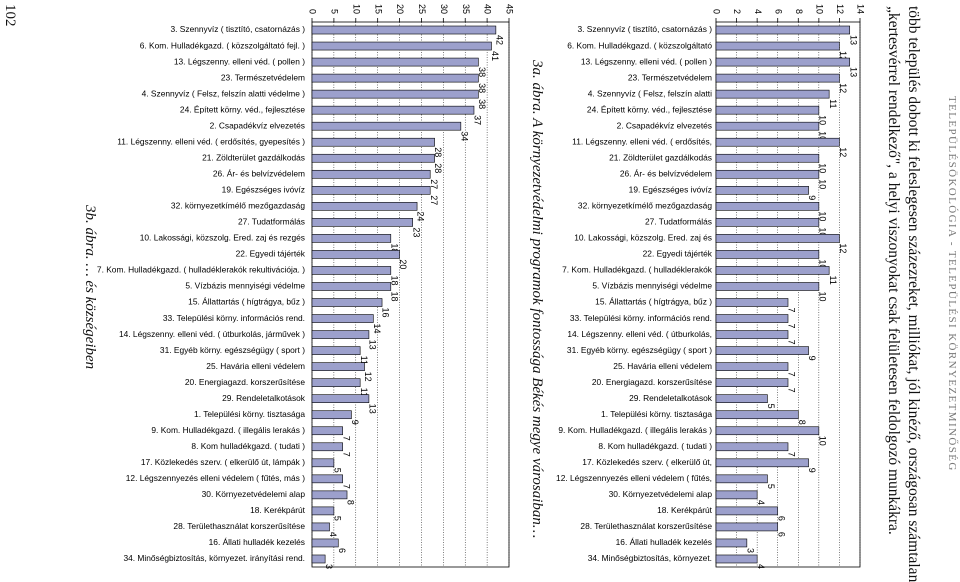 The image size is (960, 582). Describe the element at coordinates (643, 238) in the screenshot. I see `category-label: 10. Lakossági, közszolg. Ered. zaj és` at that location.